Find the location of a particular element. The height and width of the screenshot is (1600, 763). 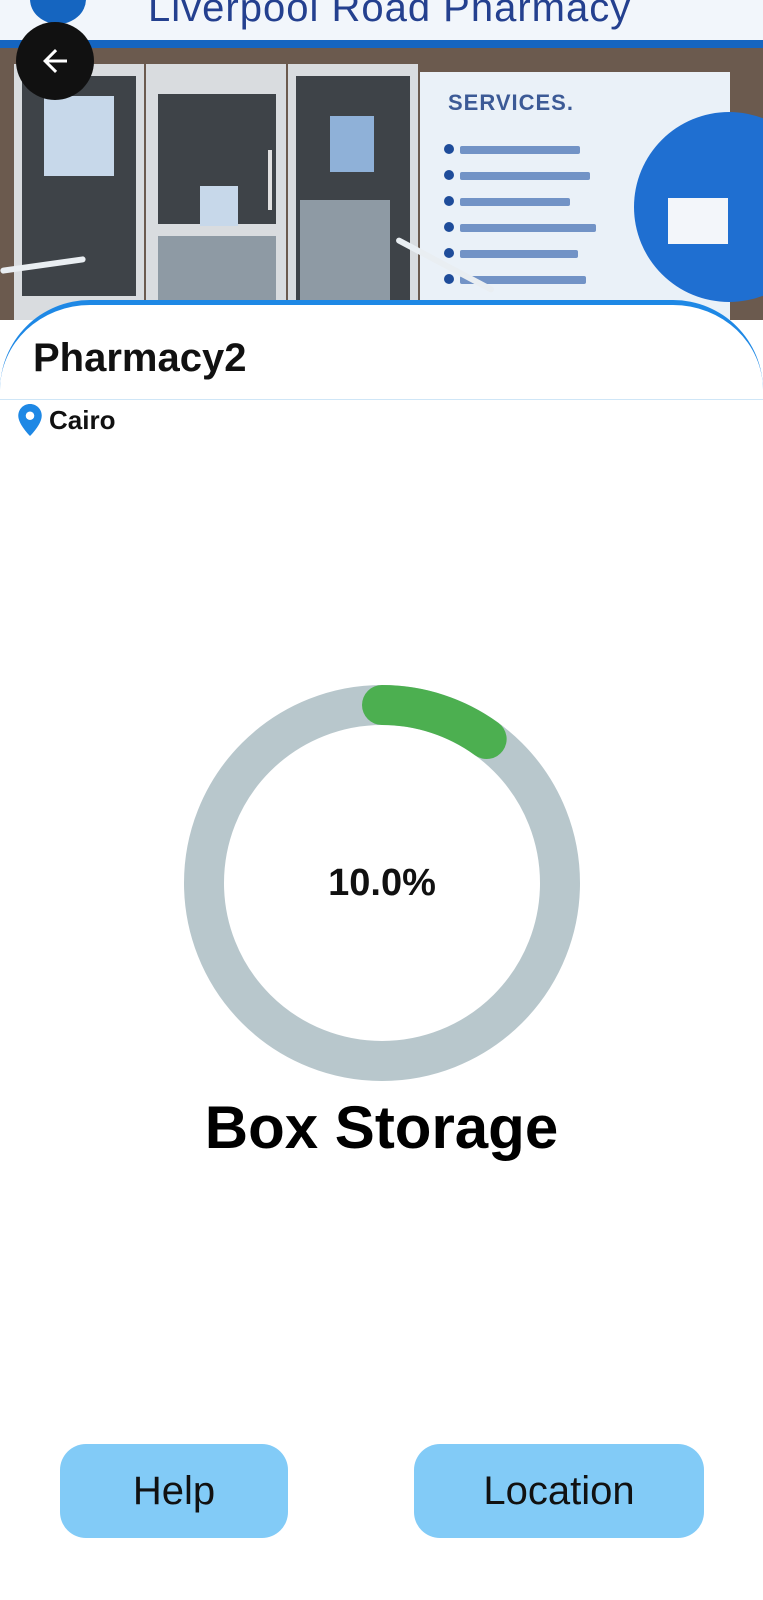

pharmacy-logo is located at coordinates (58, 12).